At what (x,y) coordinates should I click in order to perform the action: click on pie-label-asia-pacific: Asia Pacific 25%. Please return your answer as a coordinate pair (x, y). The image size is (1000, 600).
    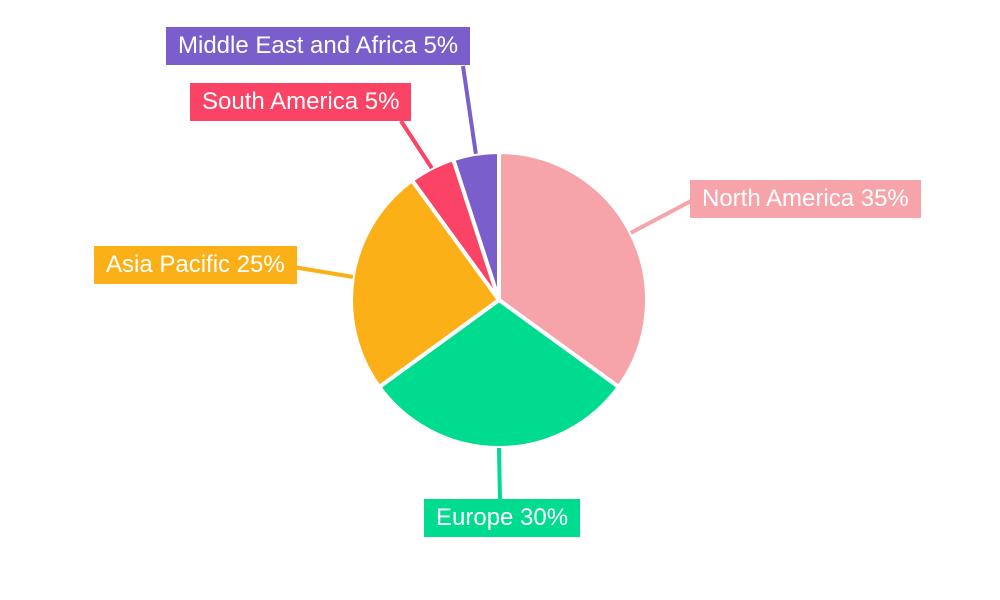
    Looking at the image, I should click on (195, 265).